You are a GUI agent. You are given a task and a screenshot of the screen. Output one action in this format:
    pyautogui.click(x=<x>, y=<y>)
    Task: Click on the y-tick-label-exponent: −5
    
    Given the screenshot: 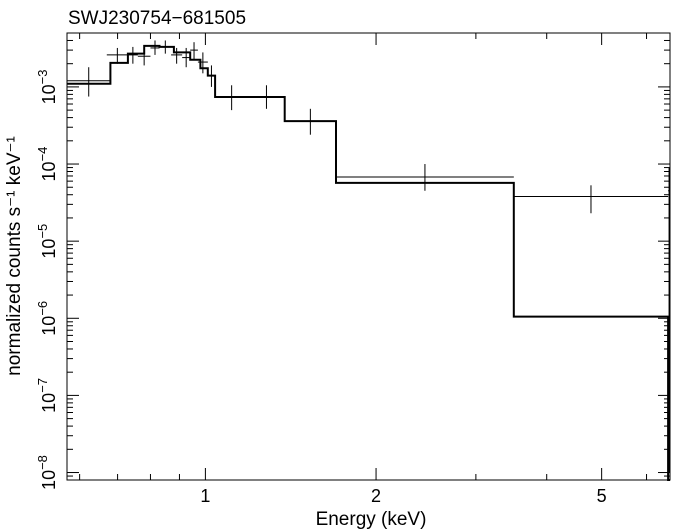 What is the action you would take?
    pyautogui.click(x=42, y=231)
    